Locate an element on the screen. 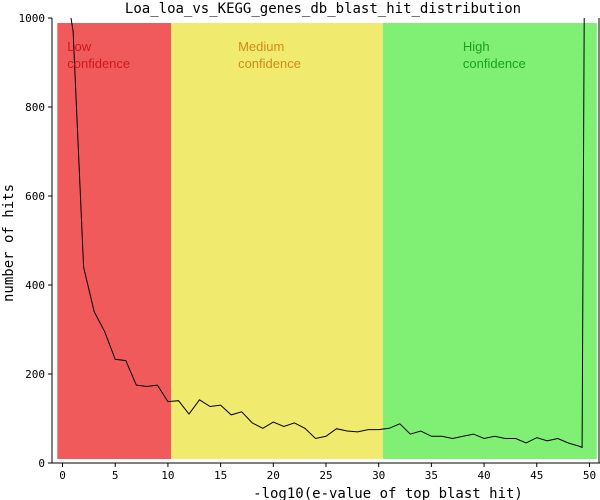 Image resolution: width=600 pixels, height=500 pixels. x-tick-label-1: 5 is located at coordinates (115, 475).